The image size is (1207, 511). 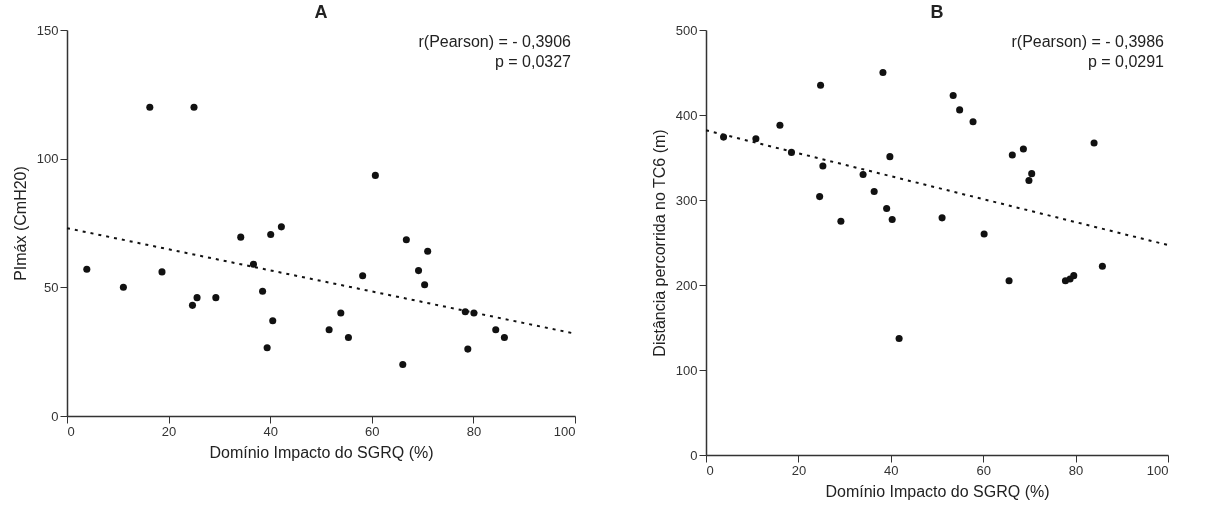 What do you see at coordinates (495, 41) in the screenshot?
I see `annotation: r(Pearson) = - 0,3906` at bounding box center [495, 41].